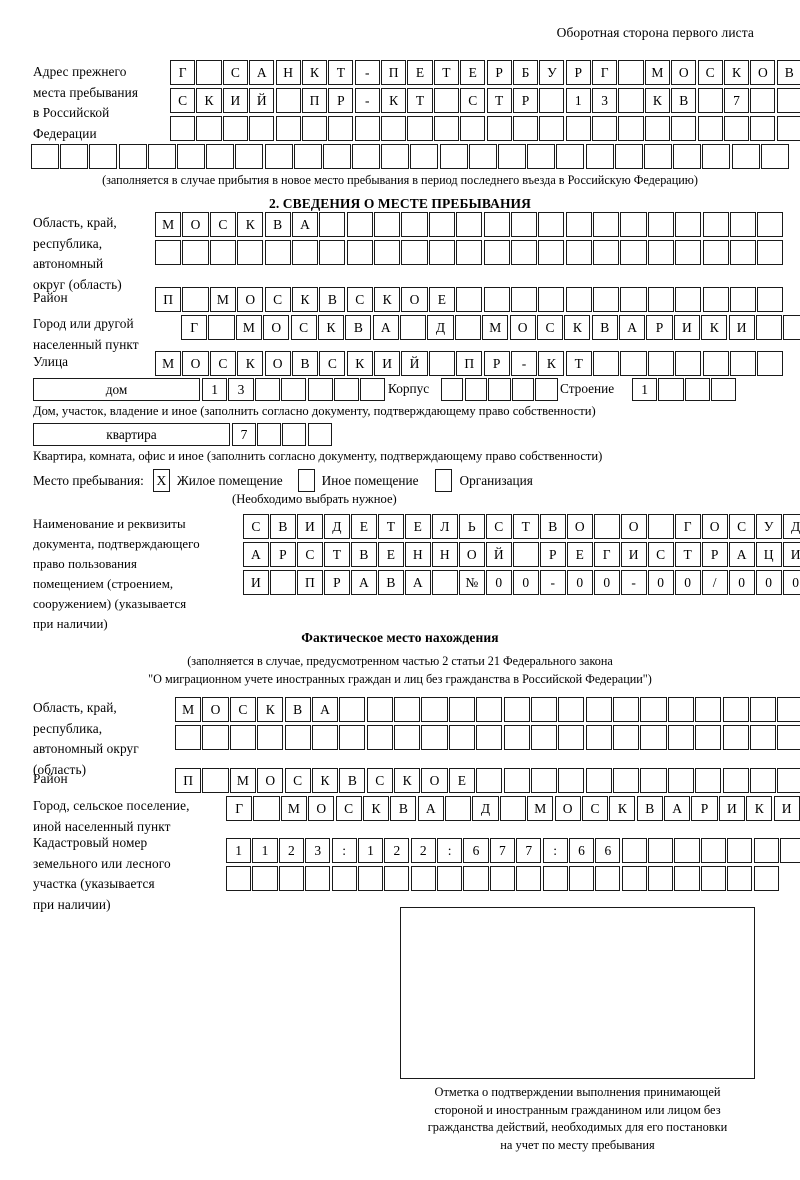 The height and width of the screenshot is (1180, 800). I want to click on input-cell: Т, so click(687, 554).